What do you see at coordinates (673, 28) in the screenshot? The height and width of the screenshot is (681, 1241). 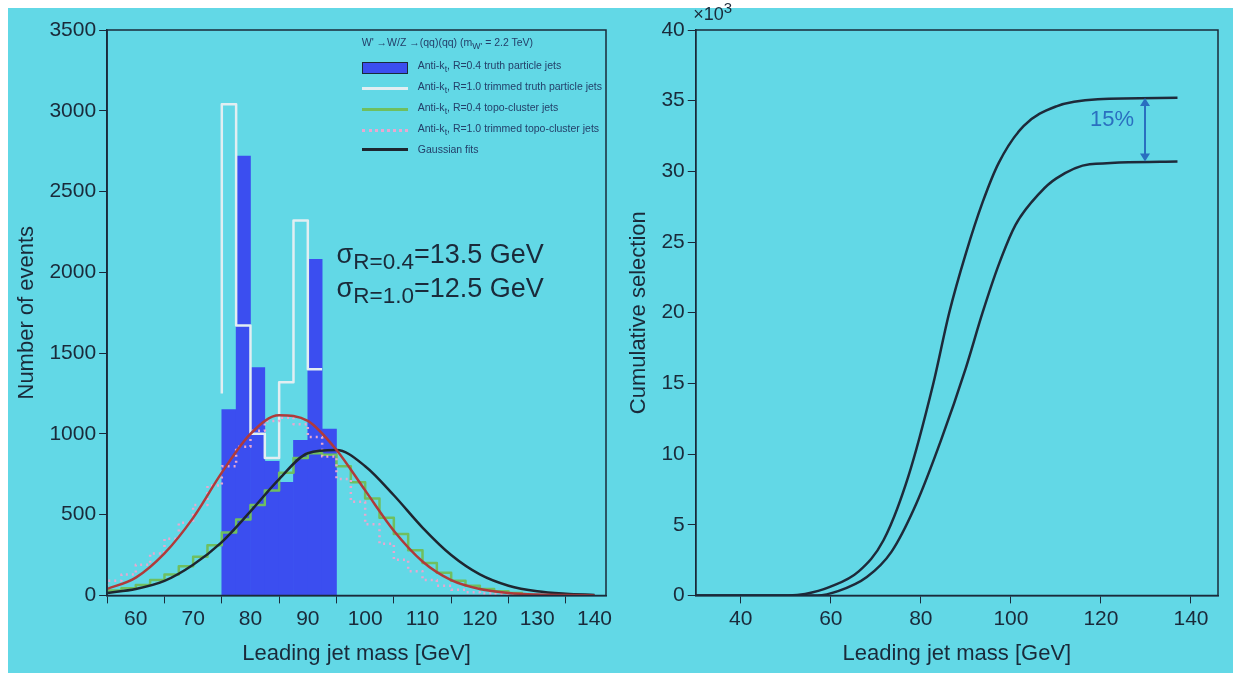 I see `y-tick-label: 40` at bounding box center [673, 28].